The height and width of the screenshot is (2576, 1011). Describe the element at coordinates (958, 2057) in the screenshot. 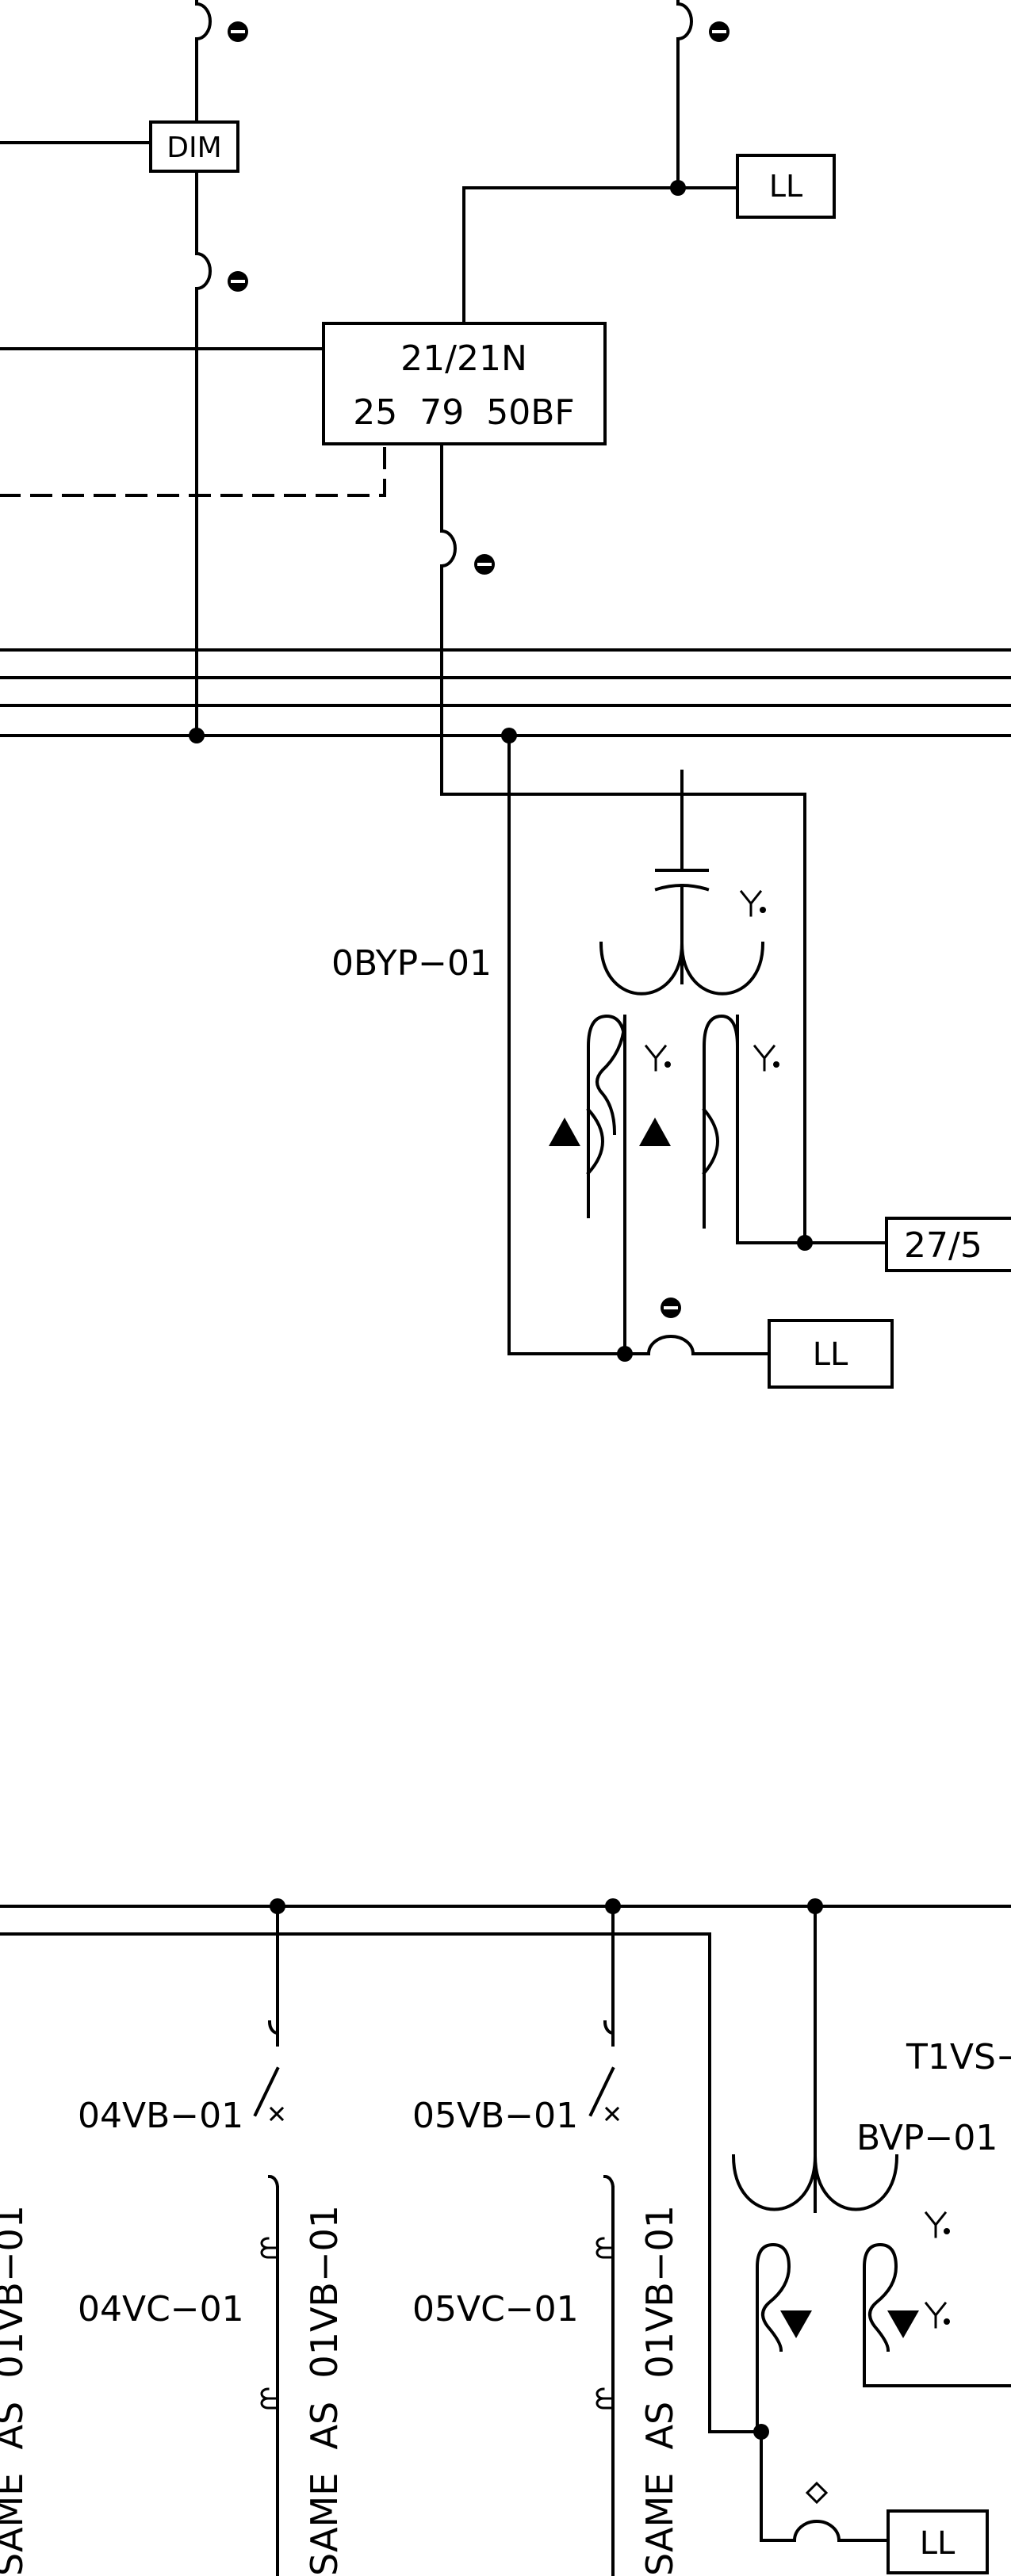

I see `t1vs-label: T1VS−` at that location.